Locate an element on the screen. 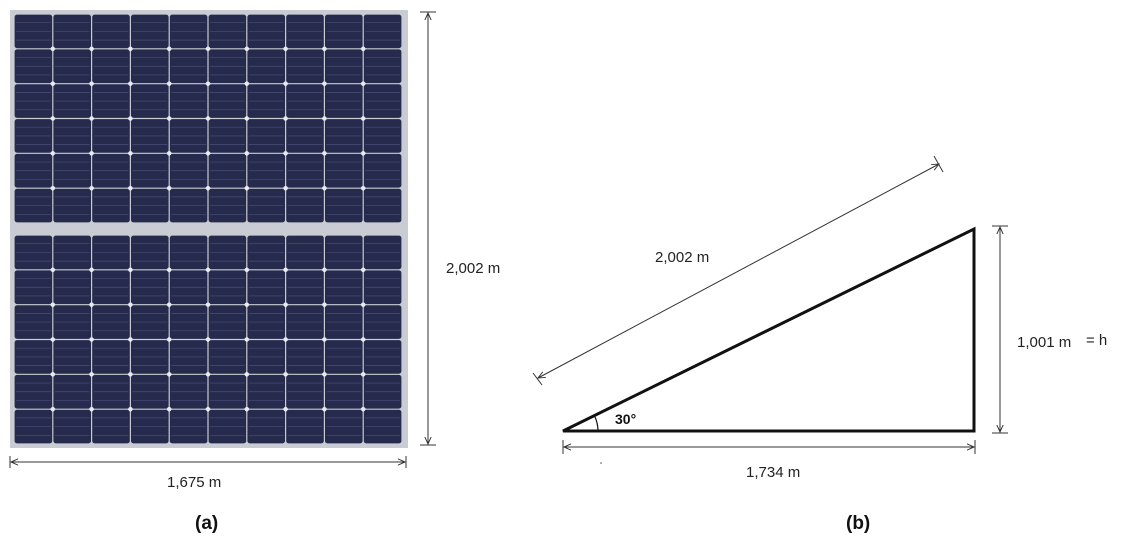  triangle-shape is located at coordinates (769, 329).